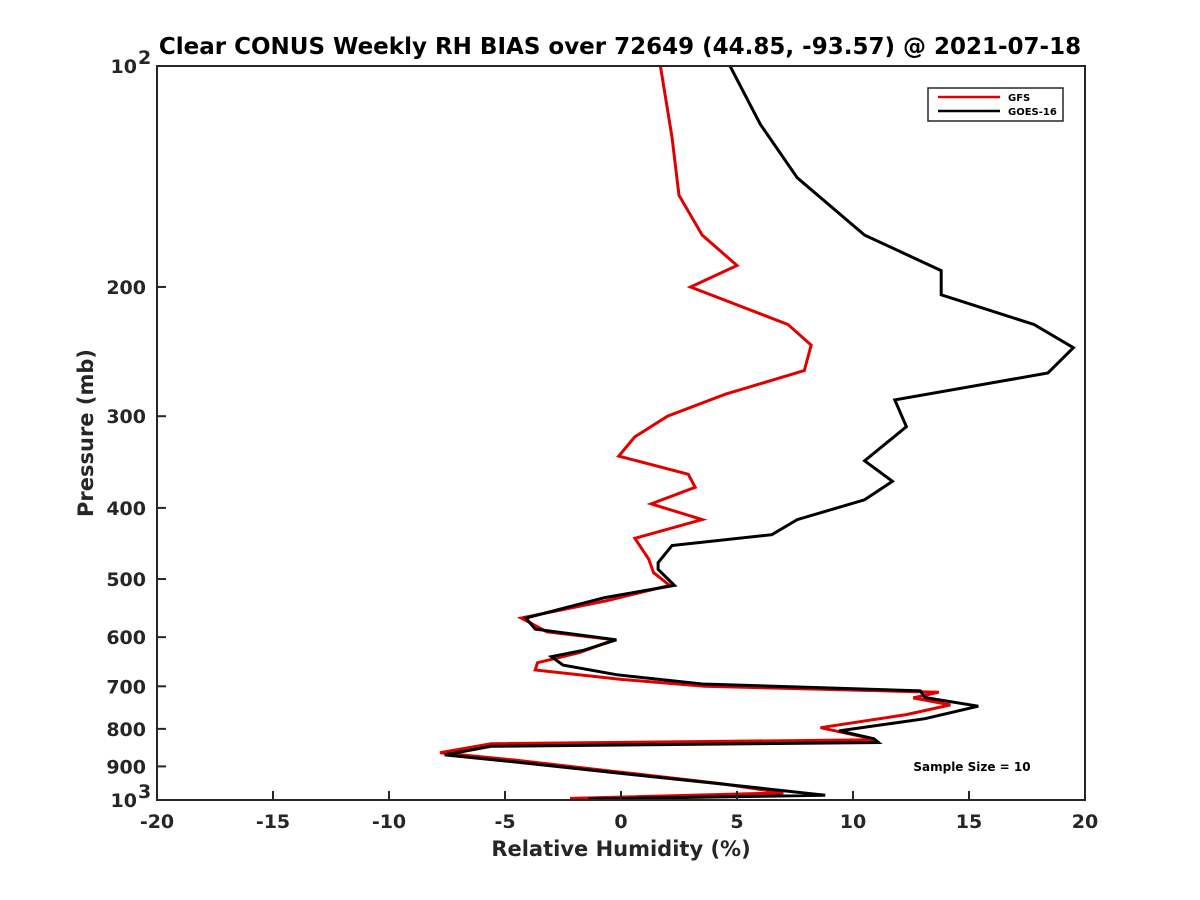 Image resolution: width=1200 pixels, height=900 pixels. I want to click on x-axis: -20 -15 -10 -5 0 5 10 15 20, so click(619, 812).